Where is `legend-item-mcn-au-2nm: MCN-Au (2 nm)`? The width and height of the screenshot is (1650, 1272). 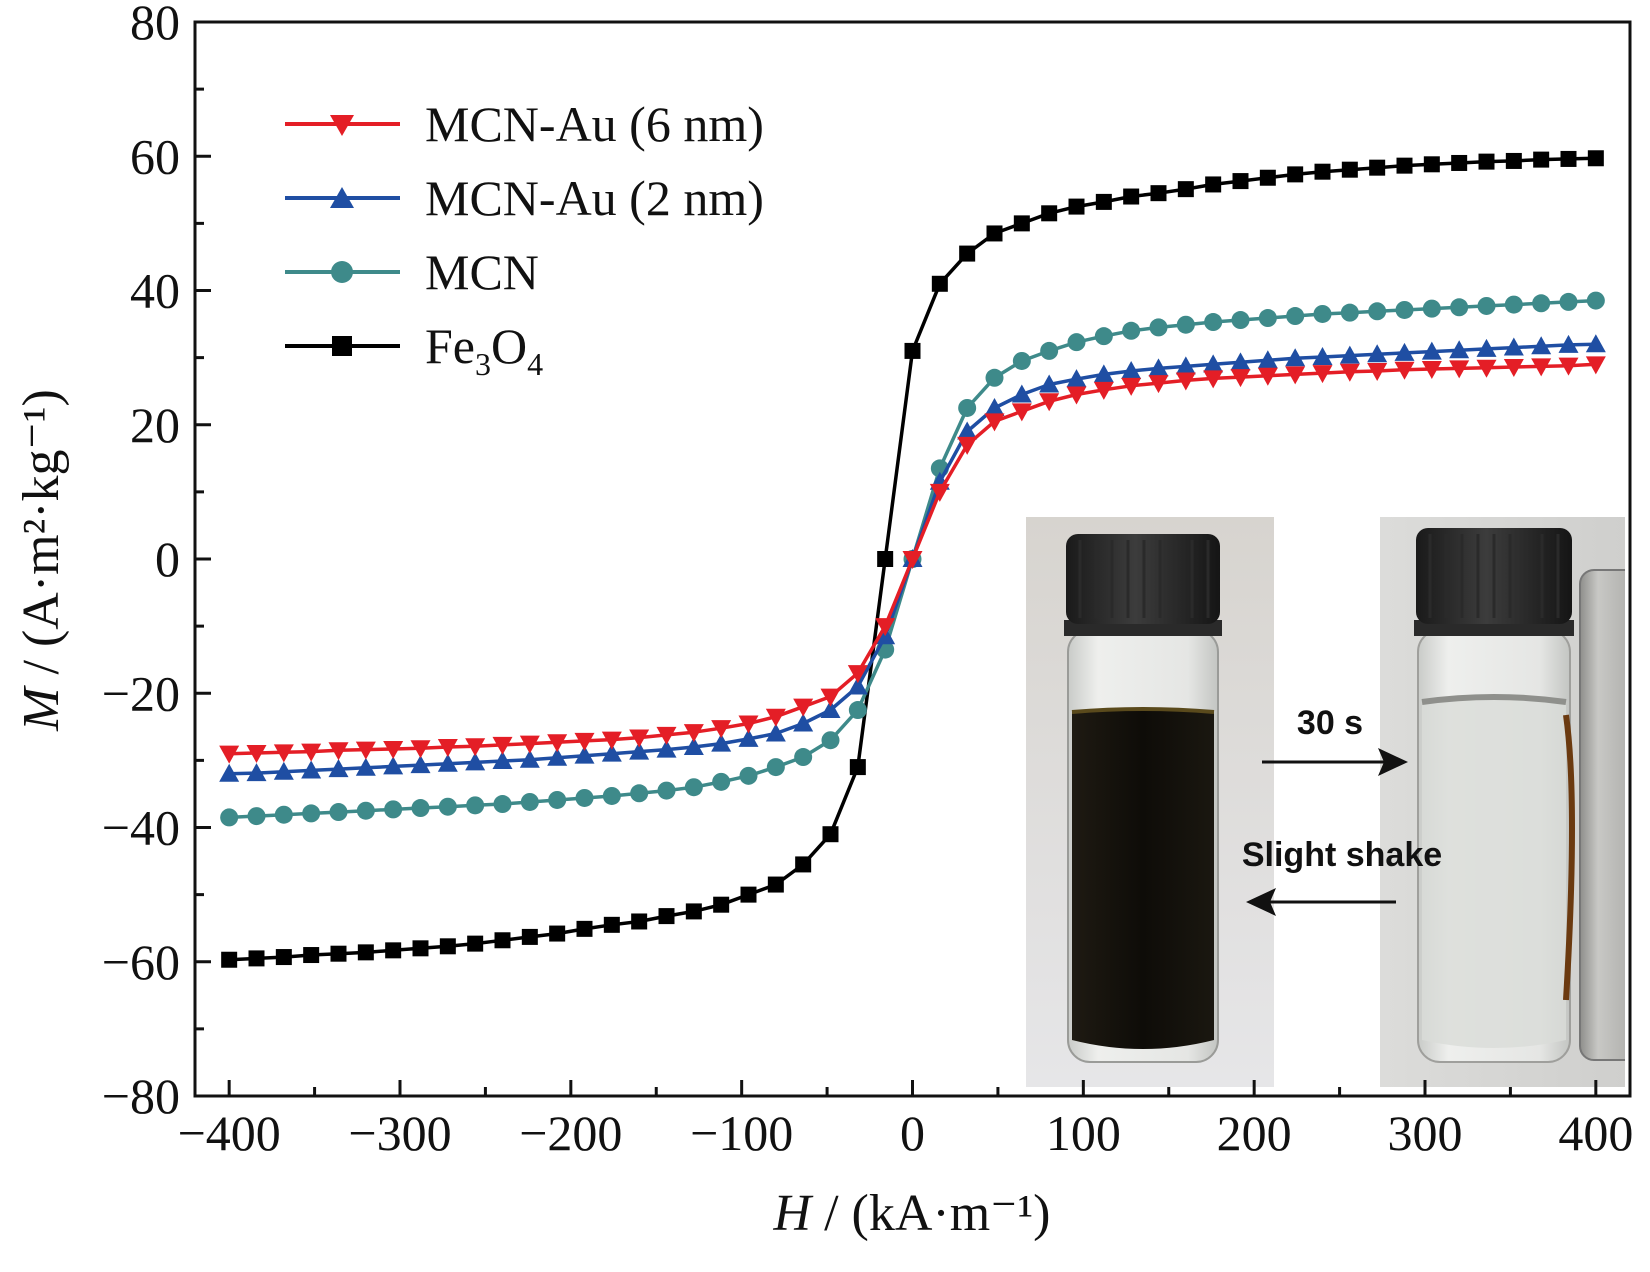
legend-item-mcn-au-2nm: MCN-Au (2 nm) is located at coordinates (524, 198).